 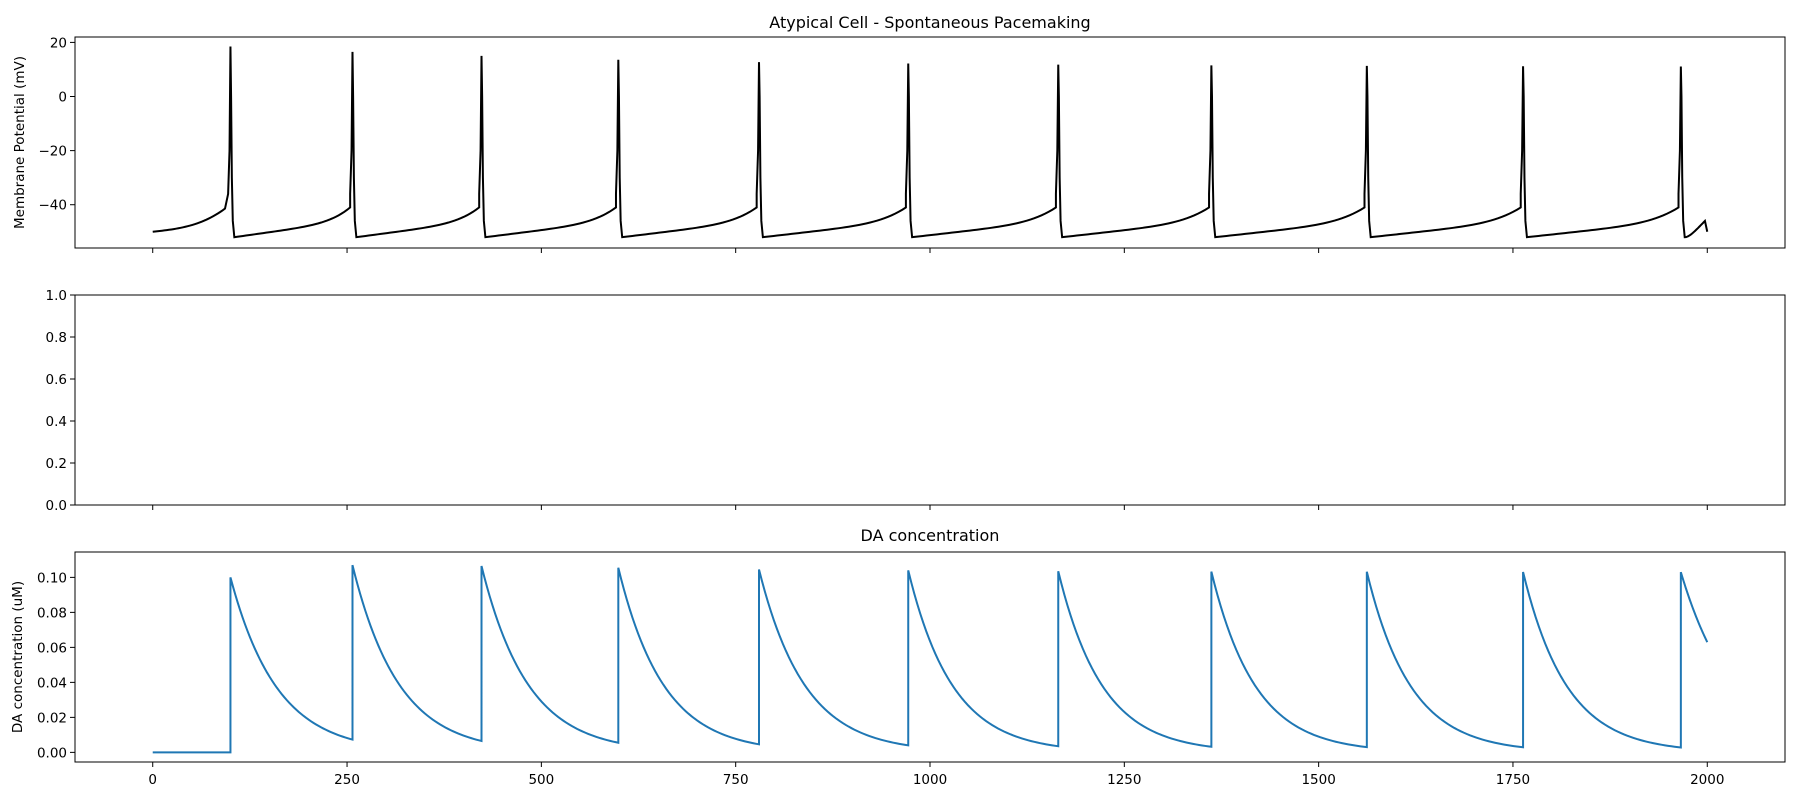 What do you see at coordinates (60, 401) in the screenshot?
I see `y-ticks: 0.0 0.2 0.4 0.6 0.8 1.0` at bounding box center [60, 401].